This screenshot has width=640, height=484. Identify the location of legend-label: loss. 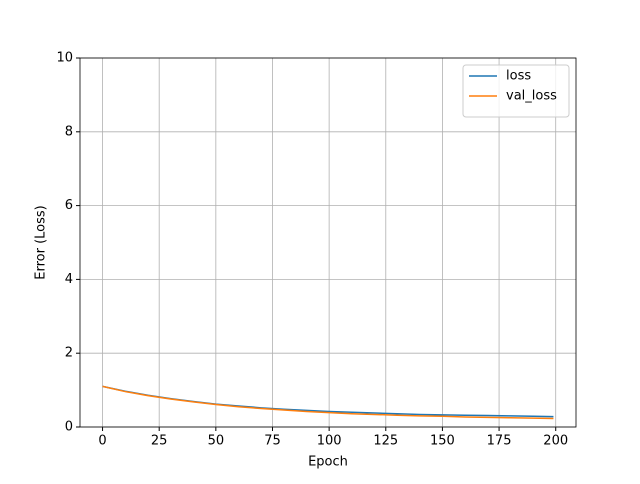
(518, 76).